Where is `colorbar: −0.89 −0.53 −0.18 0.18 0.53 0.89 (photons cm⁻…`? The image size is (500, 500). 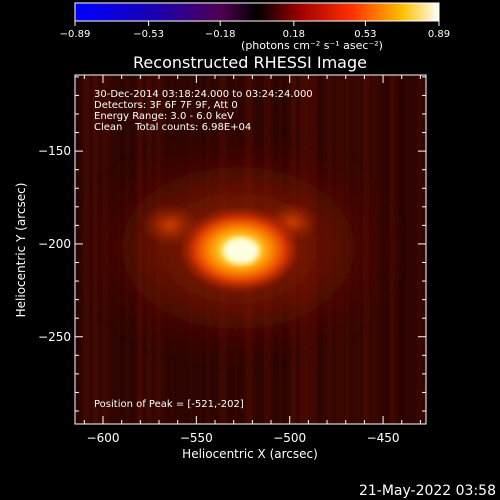 colorbar: −0.89 −0.53 −0.18 0.18 0.53 0.89 (photons cm⁻… is located at coordinates (255, 27).